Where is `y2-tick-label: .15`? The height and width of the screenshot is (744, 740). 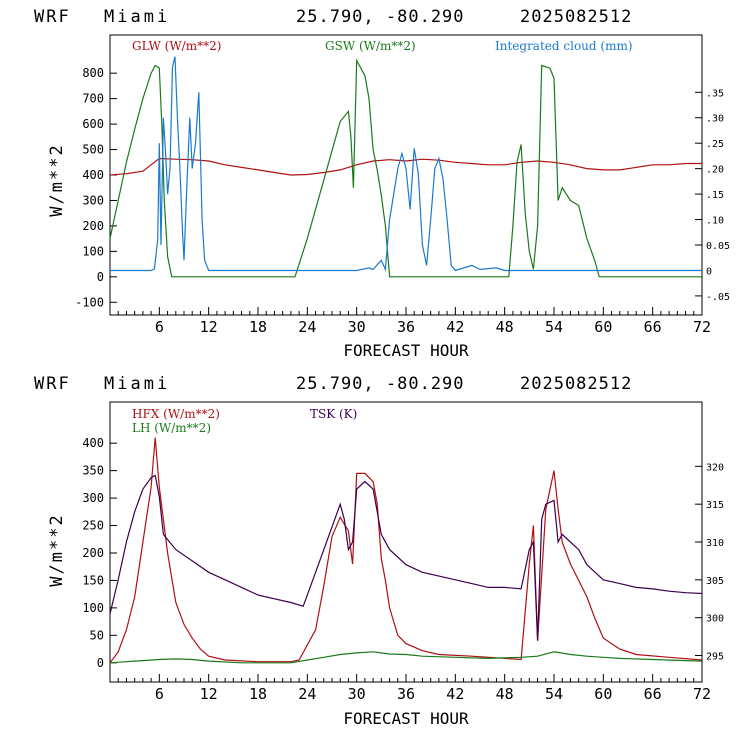
y2-tick-label: .15 is located at coordinates (715, 195).